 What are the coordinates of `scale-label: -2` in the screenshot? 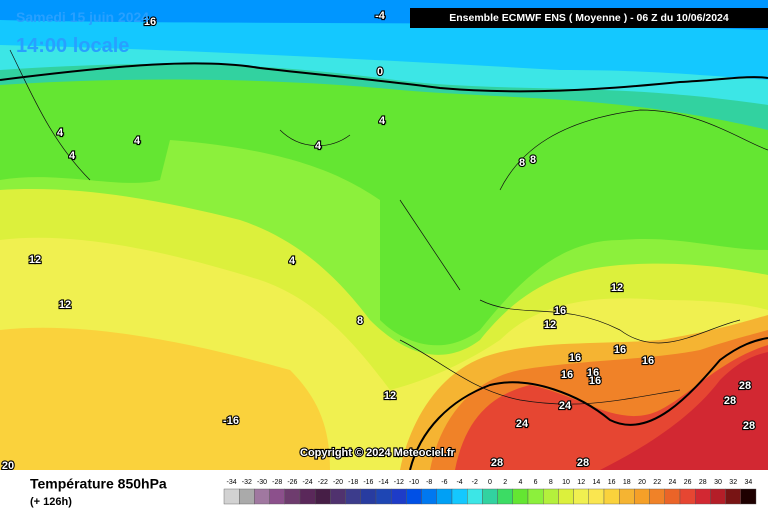 It's located at (475, 482).